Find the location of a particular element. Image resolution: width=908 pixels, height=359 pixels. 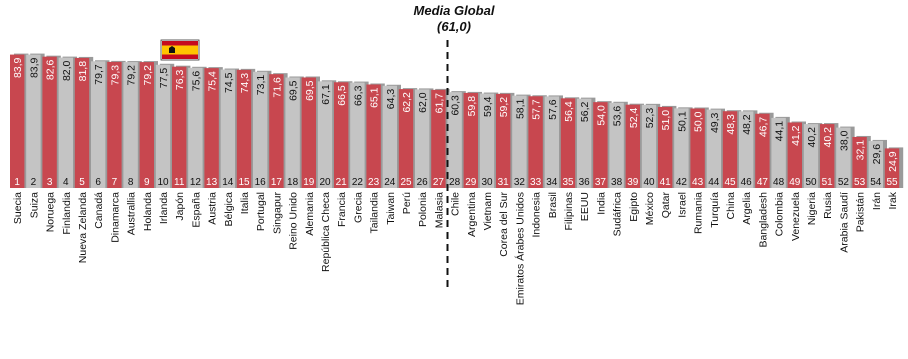

rank-label: 34 is located at coordinates (552, 182).